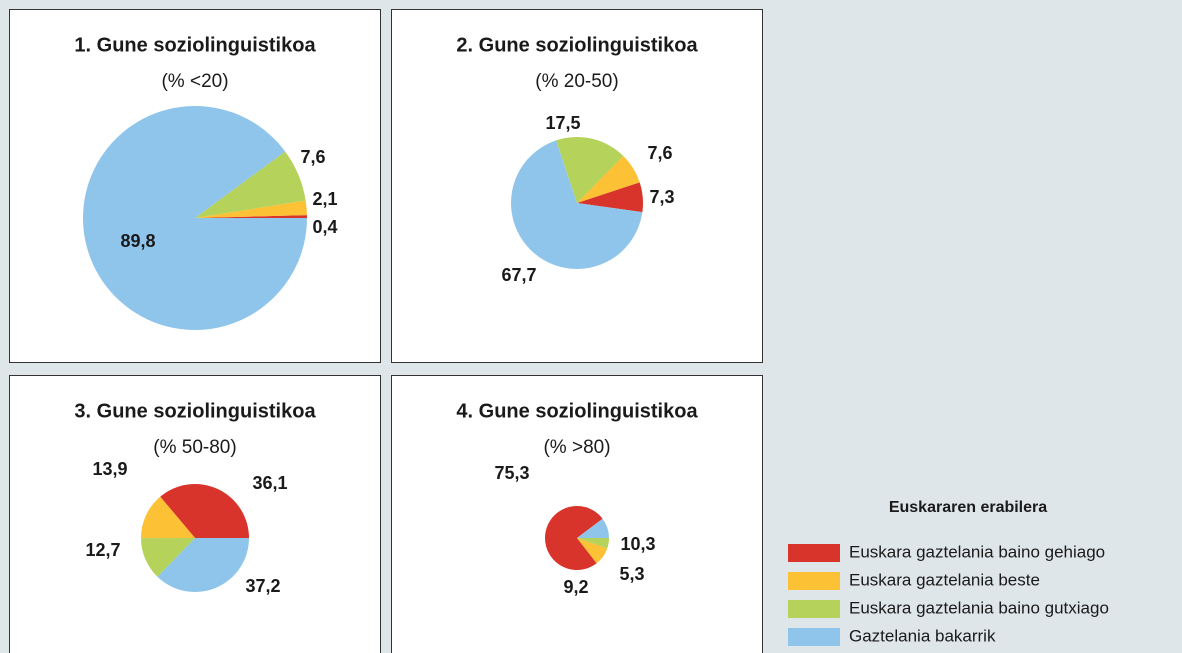 Image resolution: width=1182 pixels, height=653 pixels. What do you see at coordinates (575, 587) in the screenshot?
I see `data-label: 9,2` at bounding box center [575, 587].